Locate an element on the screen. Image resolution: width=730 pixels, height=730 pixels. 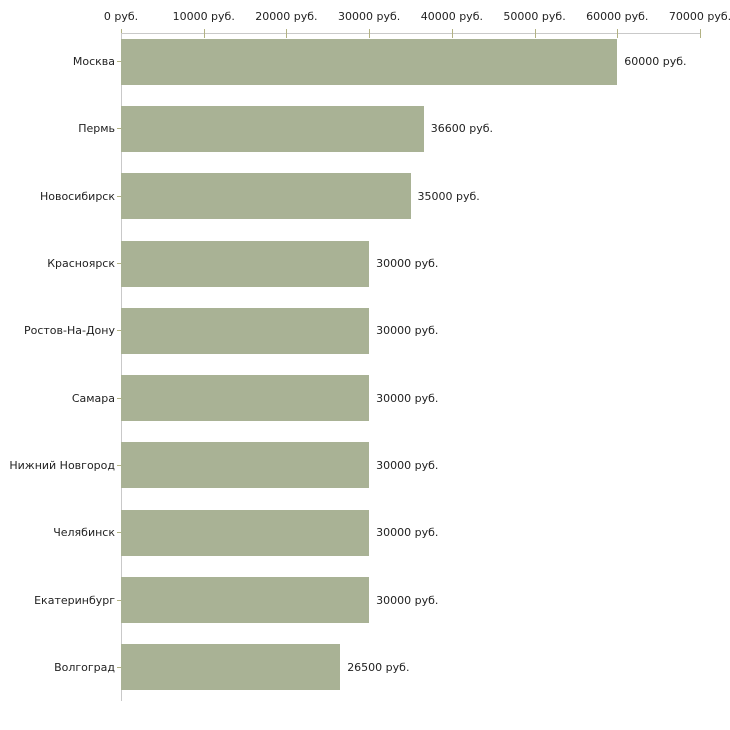
value-label: 60000 руб. is located at coordinates (655, 62).